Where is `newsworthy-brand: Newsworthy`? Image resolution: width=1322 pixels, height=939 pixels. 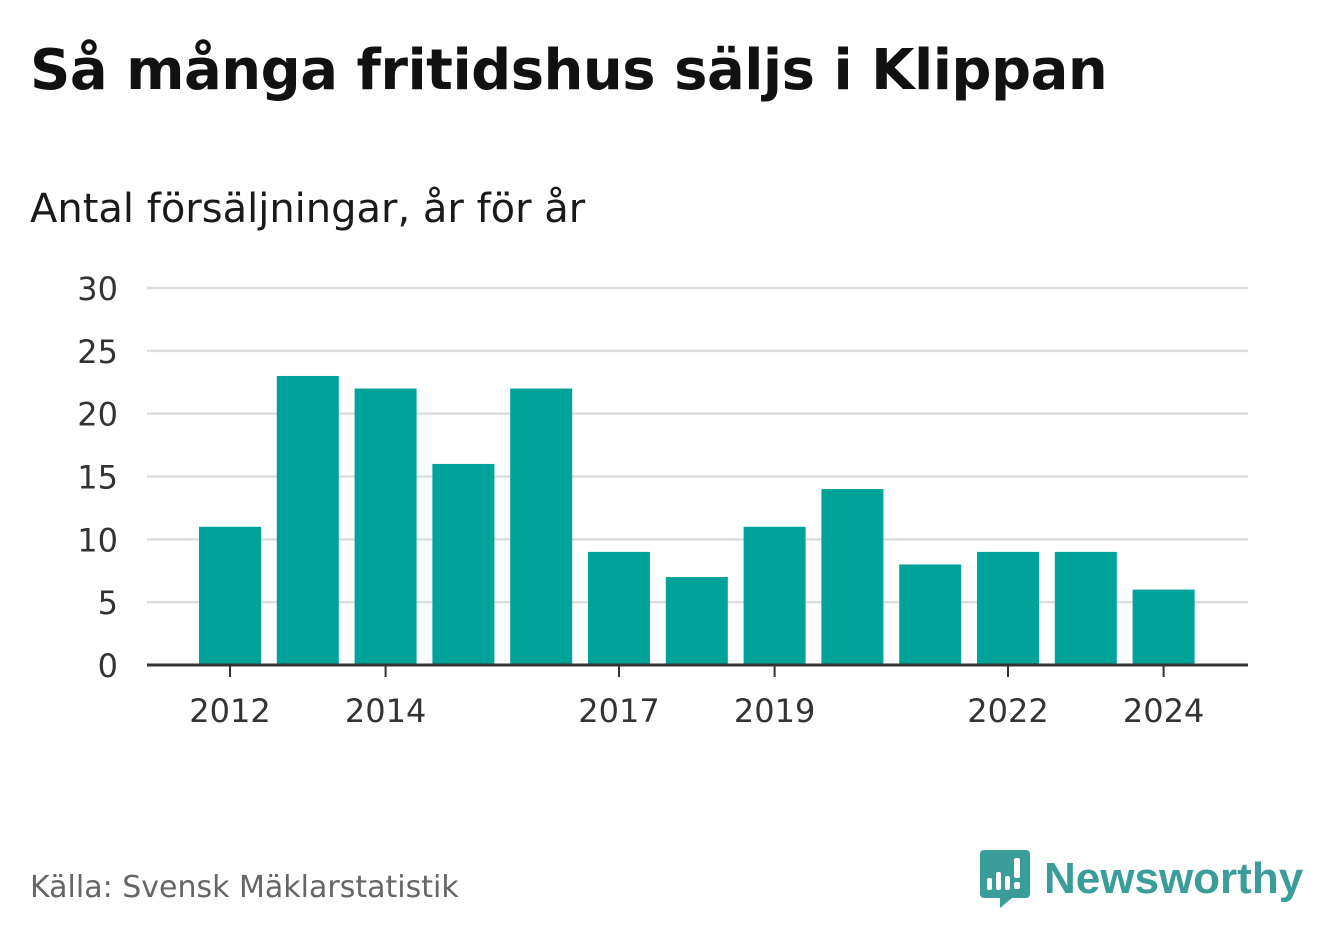
newsworthy-brand: Newsworthy is located at coordinates (1141, 879).